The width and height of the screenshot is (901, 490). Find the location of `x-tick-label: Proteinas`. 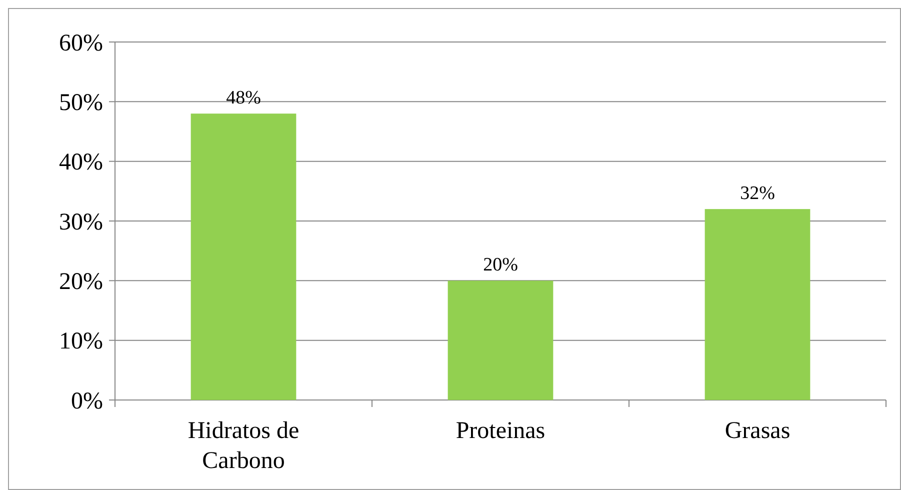

x-tick-label: Proteinas is located at coordinates (501, 431).